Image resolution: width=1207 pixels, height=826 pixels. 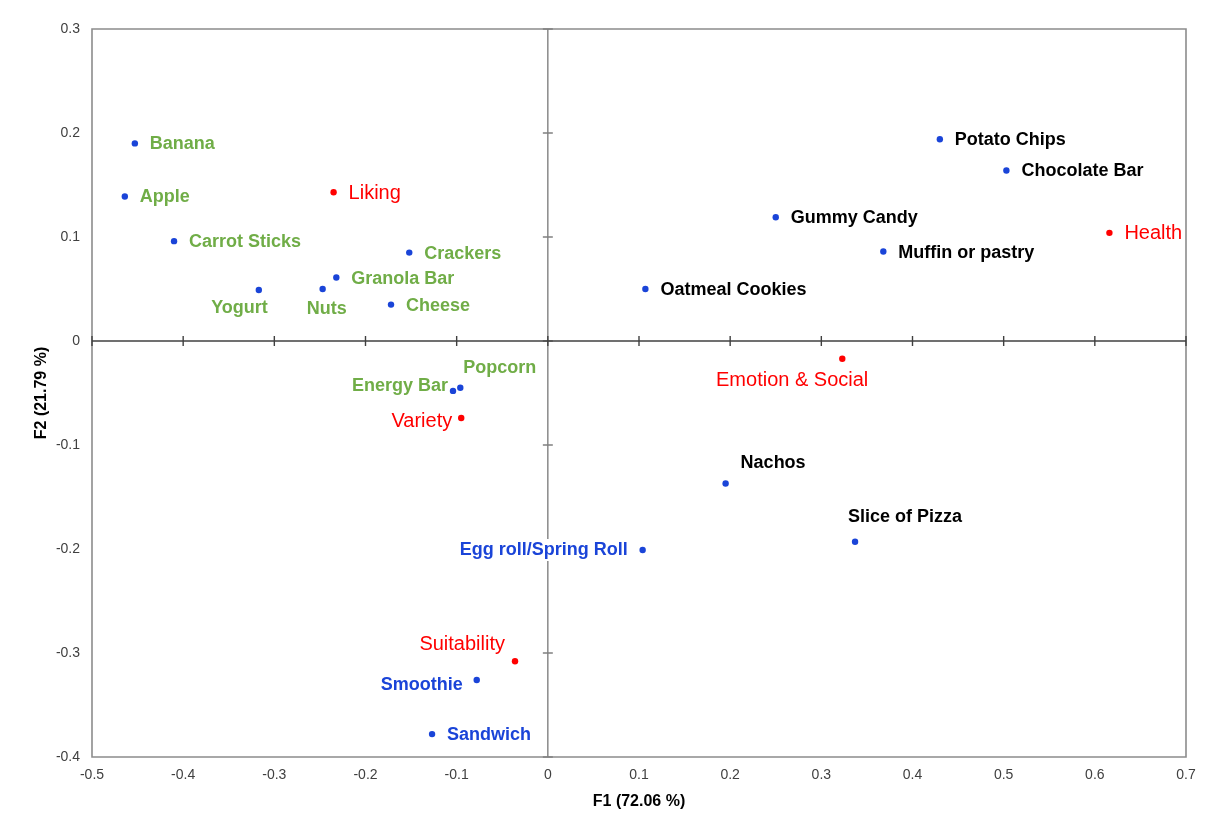 What do you see at coordinates (245, 241) in the screenshot?
I see `data-label: Carrot Sticks` at bounding box center [245, 241].